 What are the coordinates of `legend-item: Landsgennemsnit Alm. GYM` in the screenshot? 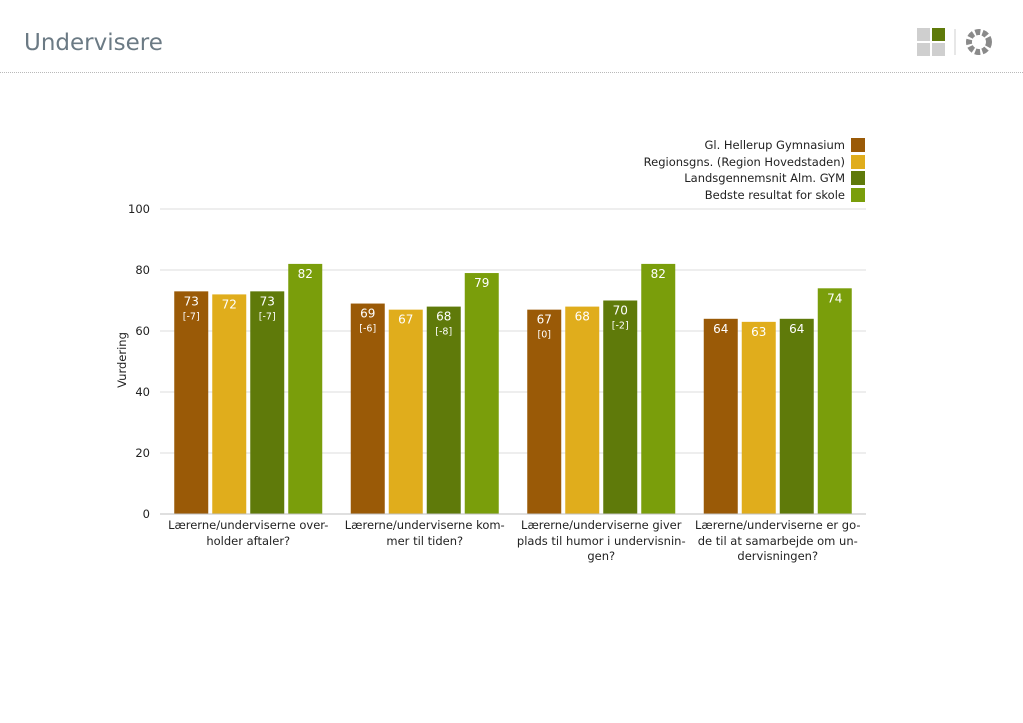 It's located at (754, 178).